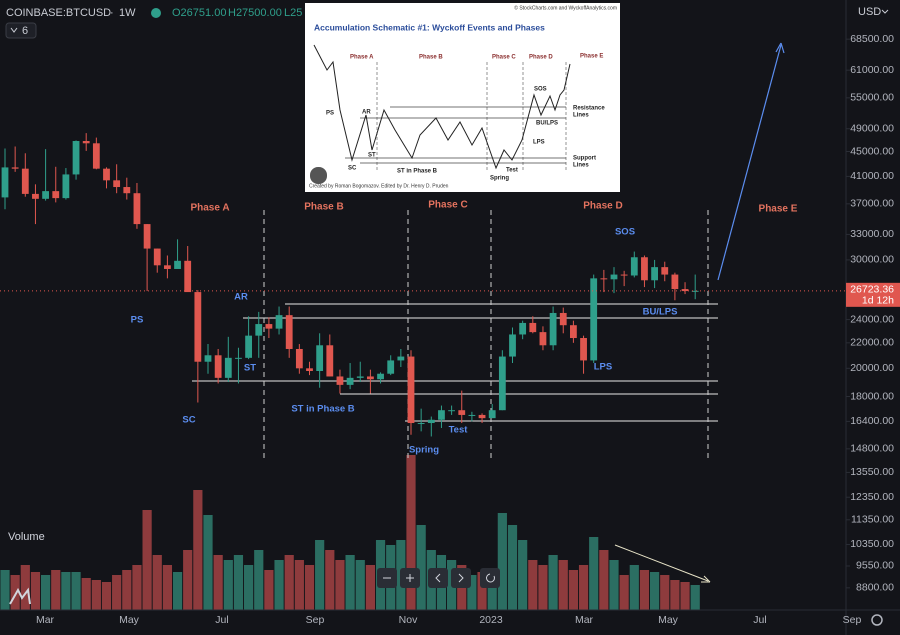 The height and width of the screenshot is (635, 900). I want to click on indicator-toggle, so click(21, 30).